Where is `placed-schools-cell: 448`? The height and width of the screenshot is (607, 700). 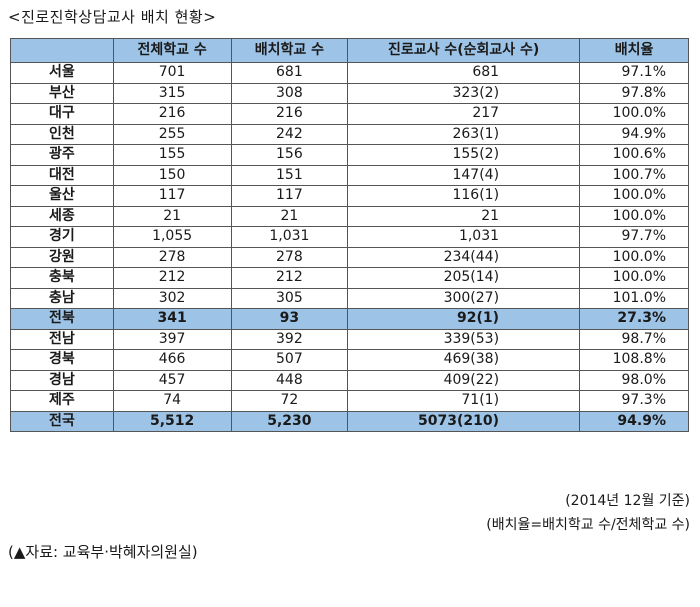 placed-schools-cell: 448 is located at coordinates (289, 380).